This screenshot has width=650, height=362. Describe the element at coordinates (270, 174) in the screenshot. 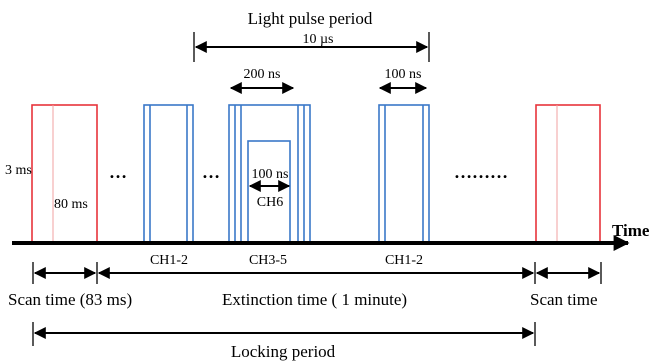

I see `label-100ns-ch6: 100 ns` at that location.